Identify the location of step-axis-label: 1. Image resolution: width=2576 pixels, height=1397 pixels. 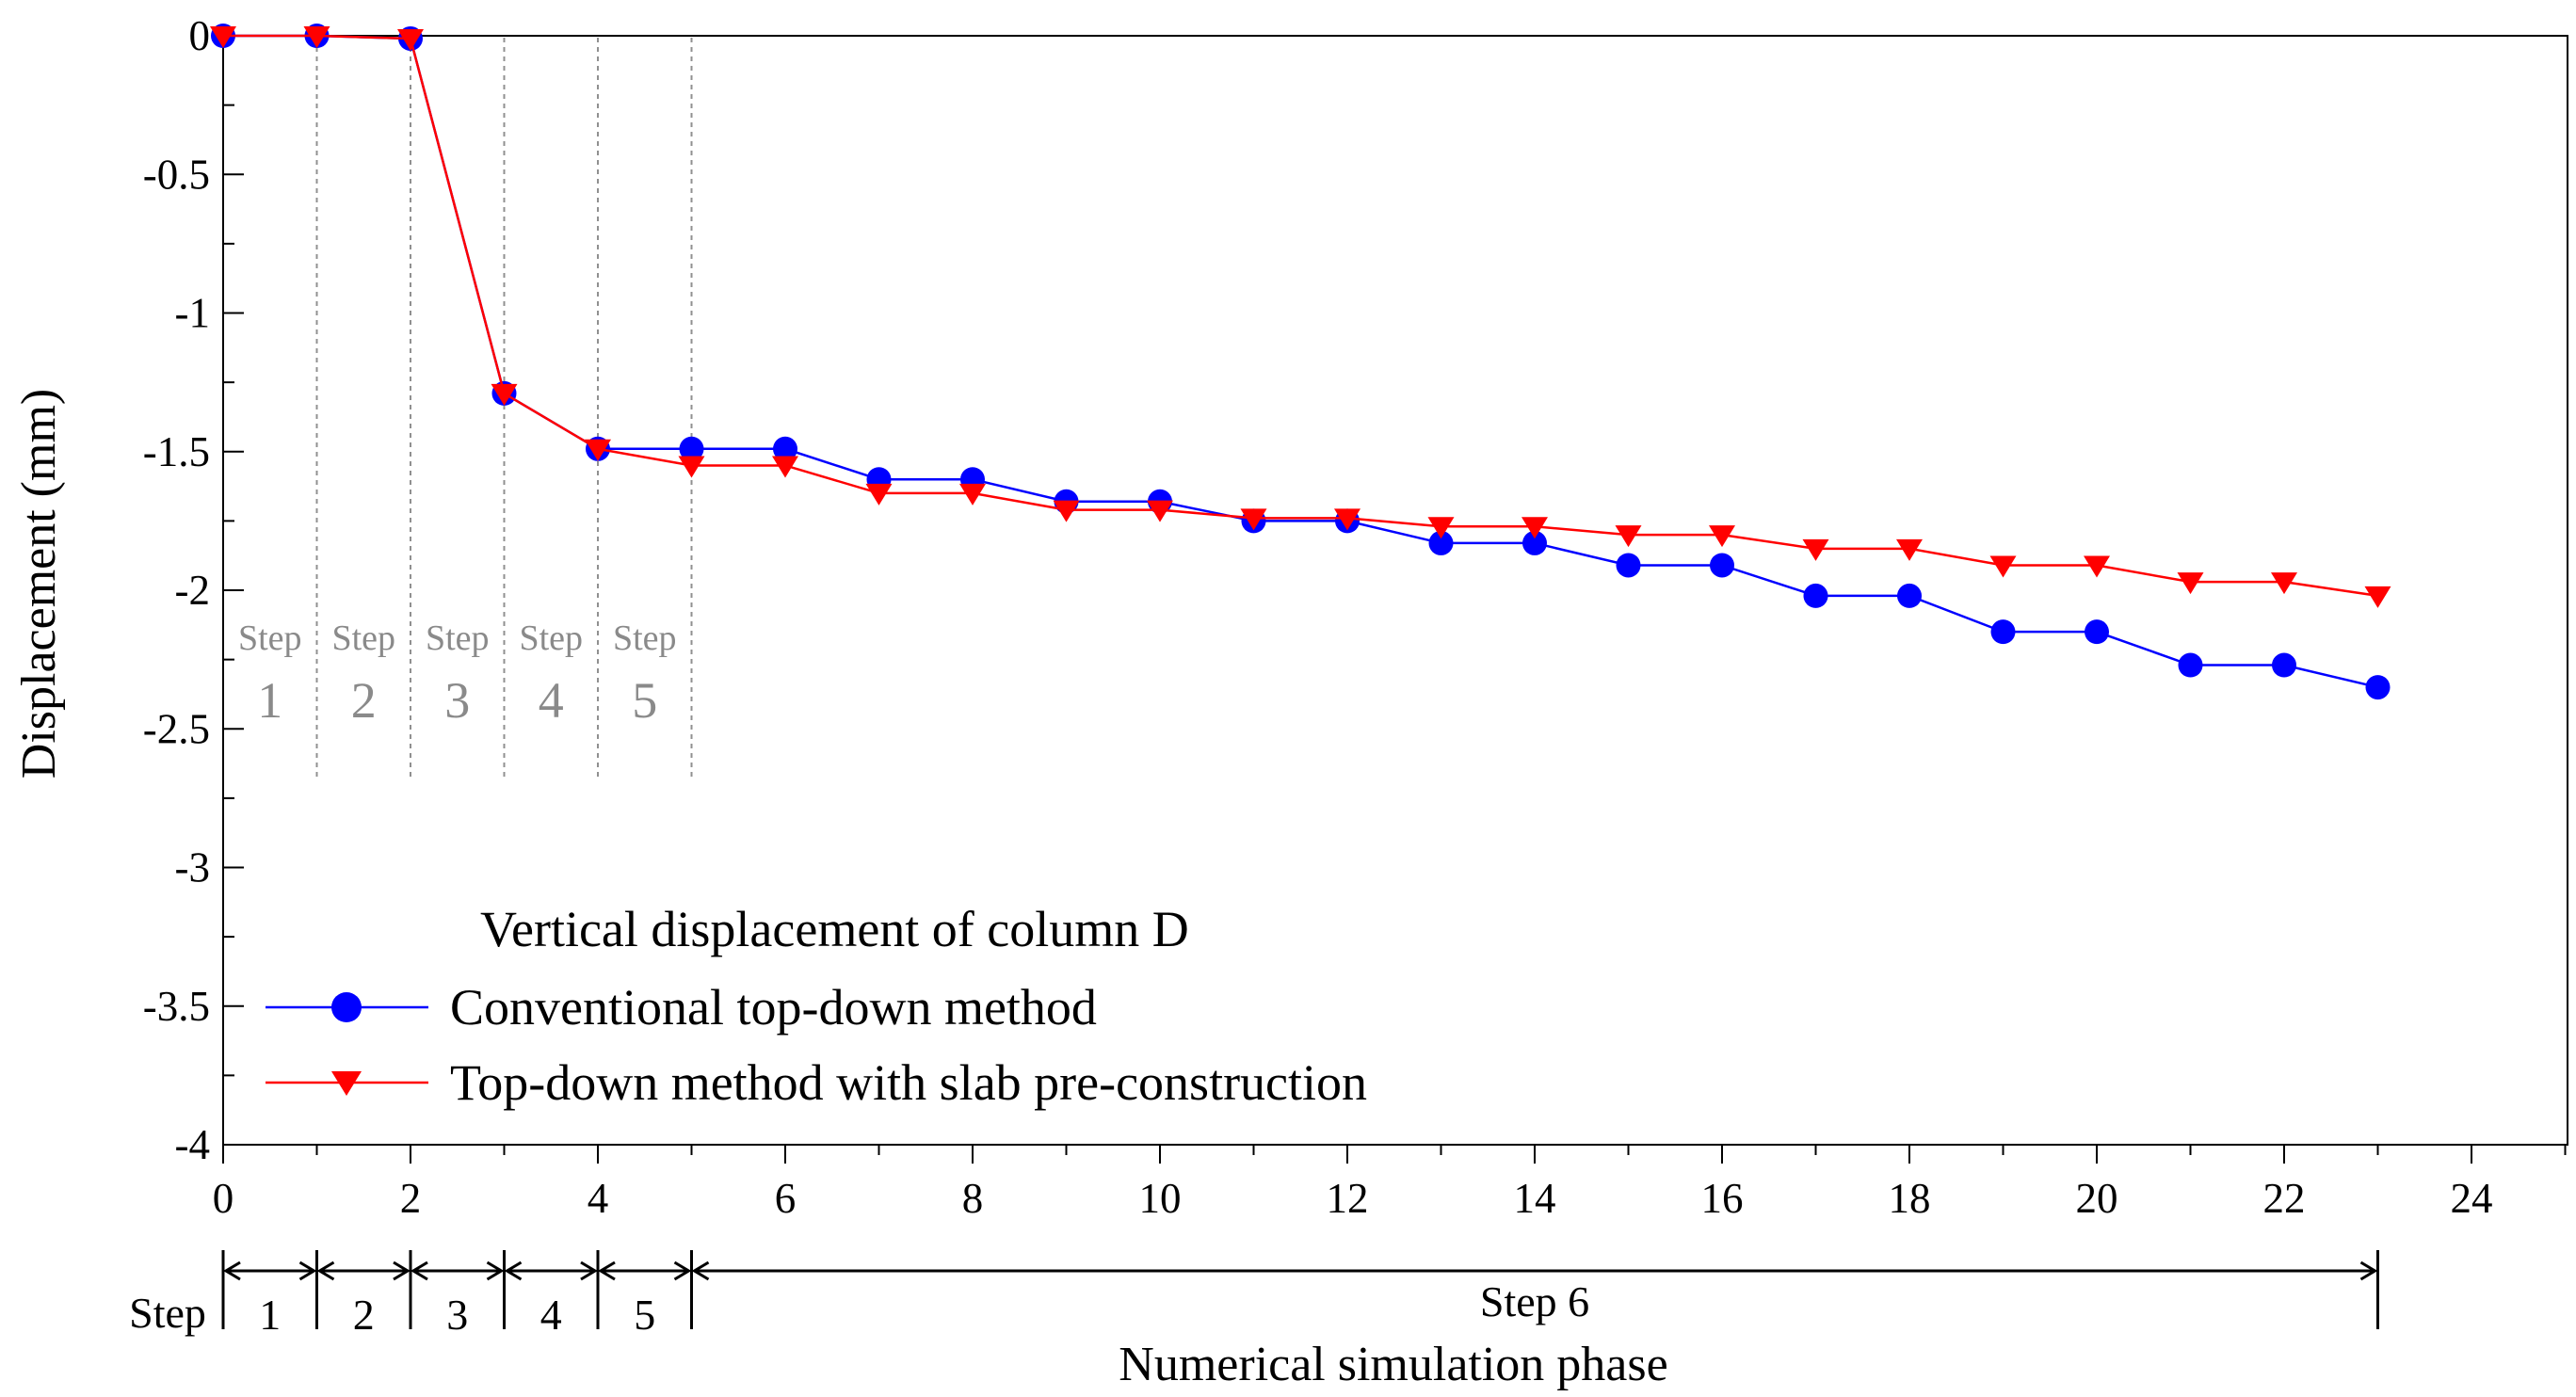
(270, 1315).